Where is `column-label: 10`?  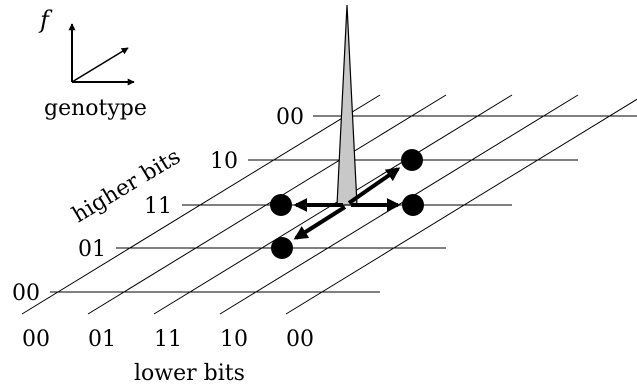 column-label: 10 is located at coordinates (234, 339).